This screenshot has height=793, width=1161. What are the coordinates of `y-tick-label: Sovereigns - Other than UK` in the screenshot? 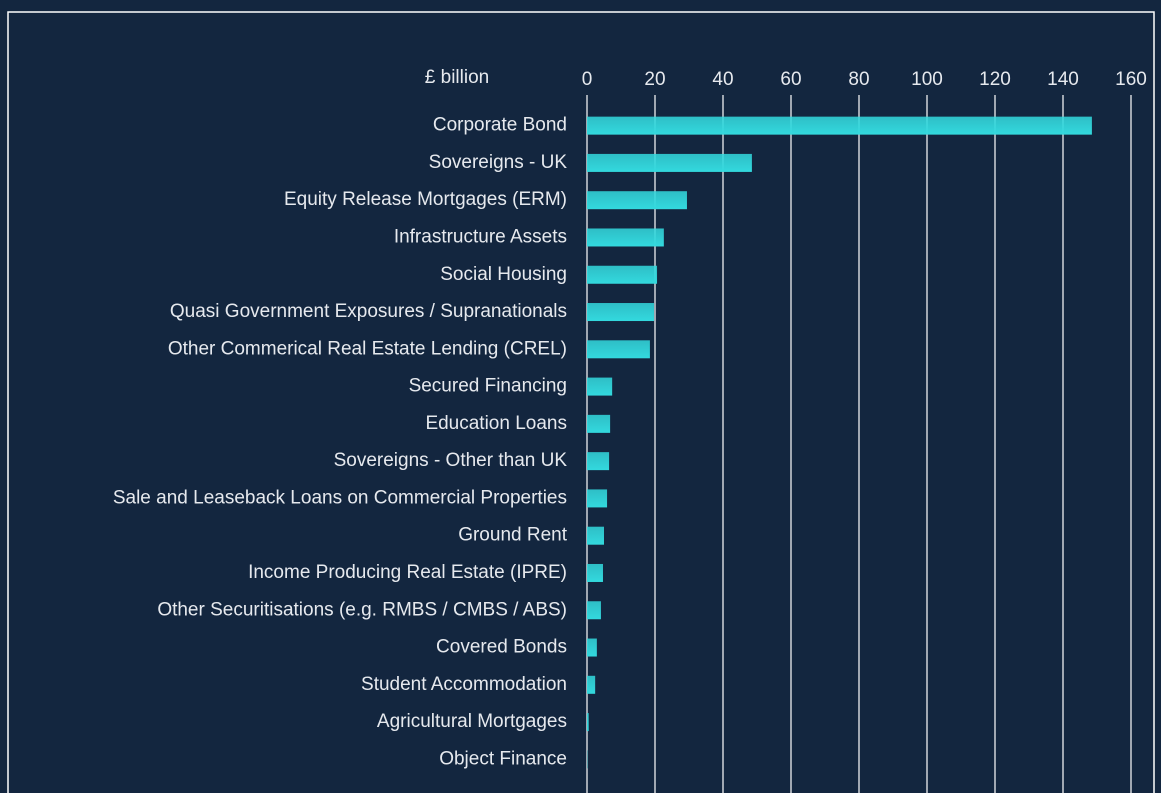 It's located at (451, 460).